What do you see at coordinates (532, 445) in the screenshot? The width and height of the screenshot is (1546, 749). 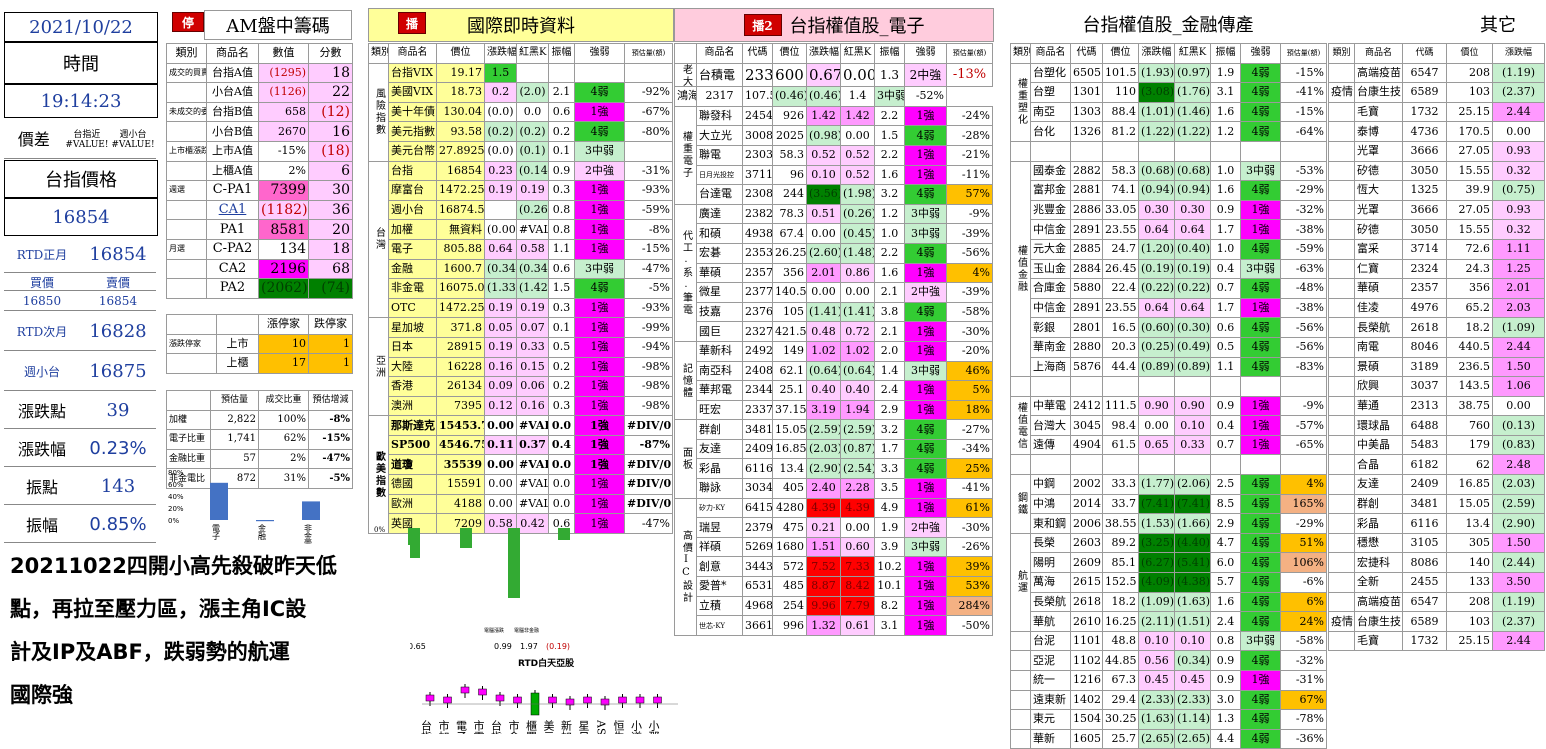 I see `intl-kbar: 0.37` at bounding box center [532, 445].